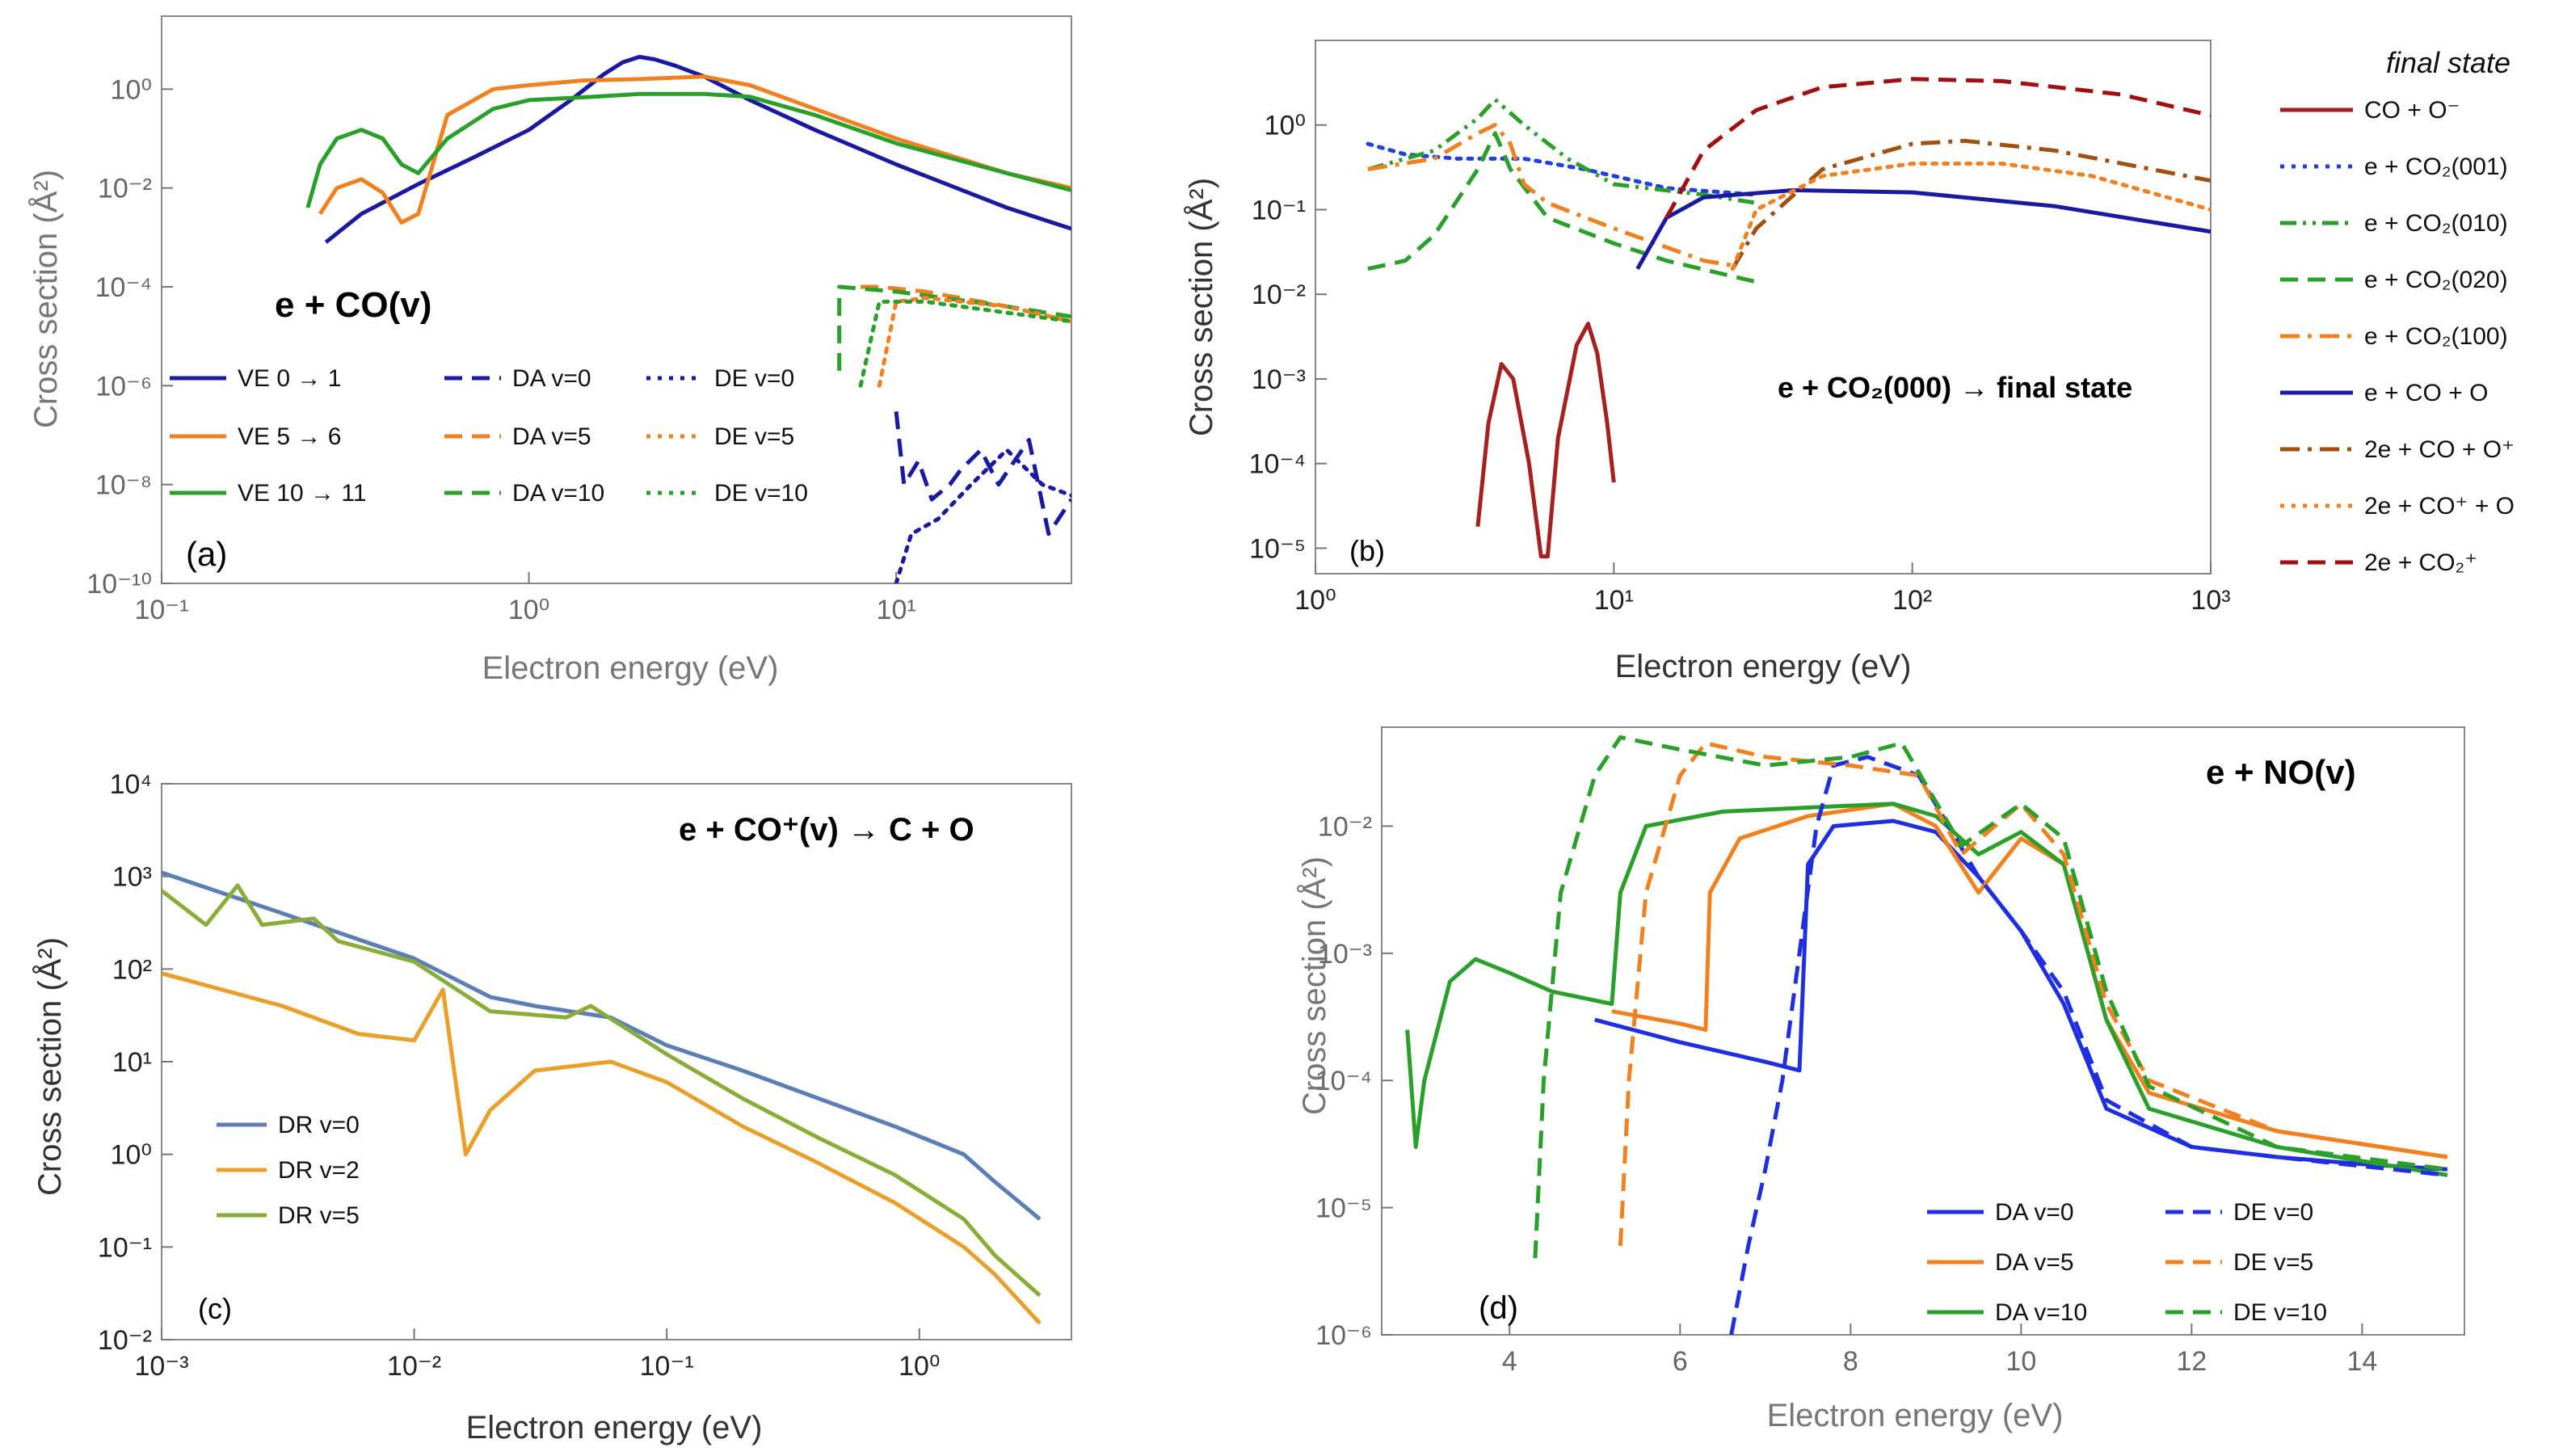 This screenshot has height=1456, width=2563. I want to click on panel-c-ytick-label: 10³, so click(132, 877).